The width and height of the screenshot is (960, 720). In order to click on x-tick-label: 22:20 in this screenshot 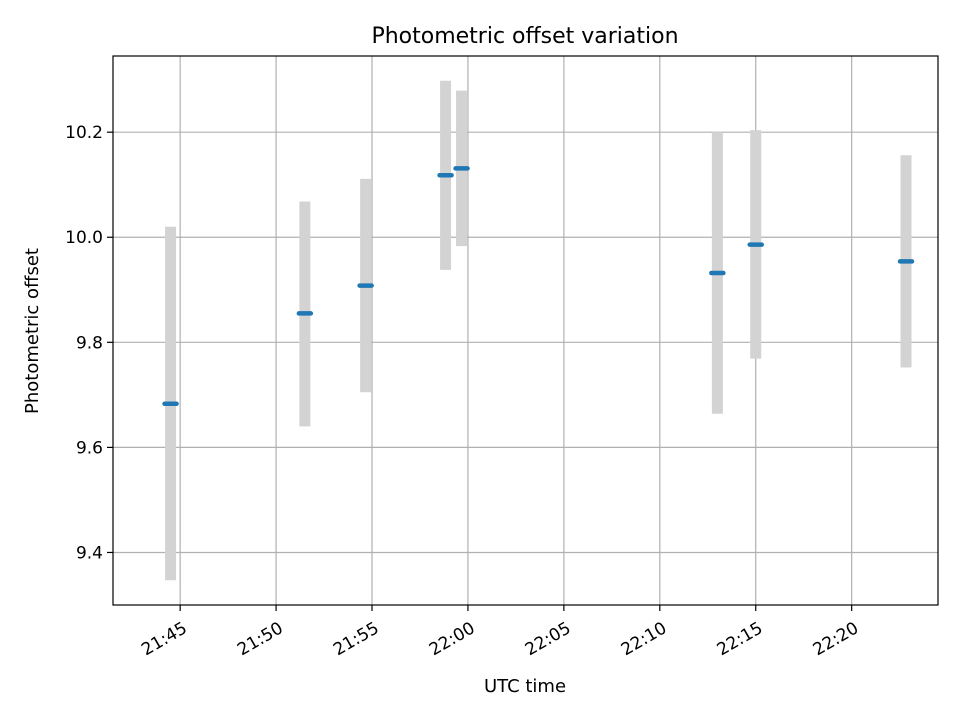, I will do `click(836, 639)`.